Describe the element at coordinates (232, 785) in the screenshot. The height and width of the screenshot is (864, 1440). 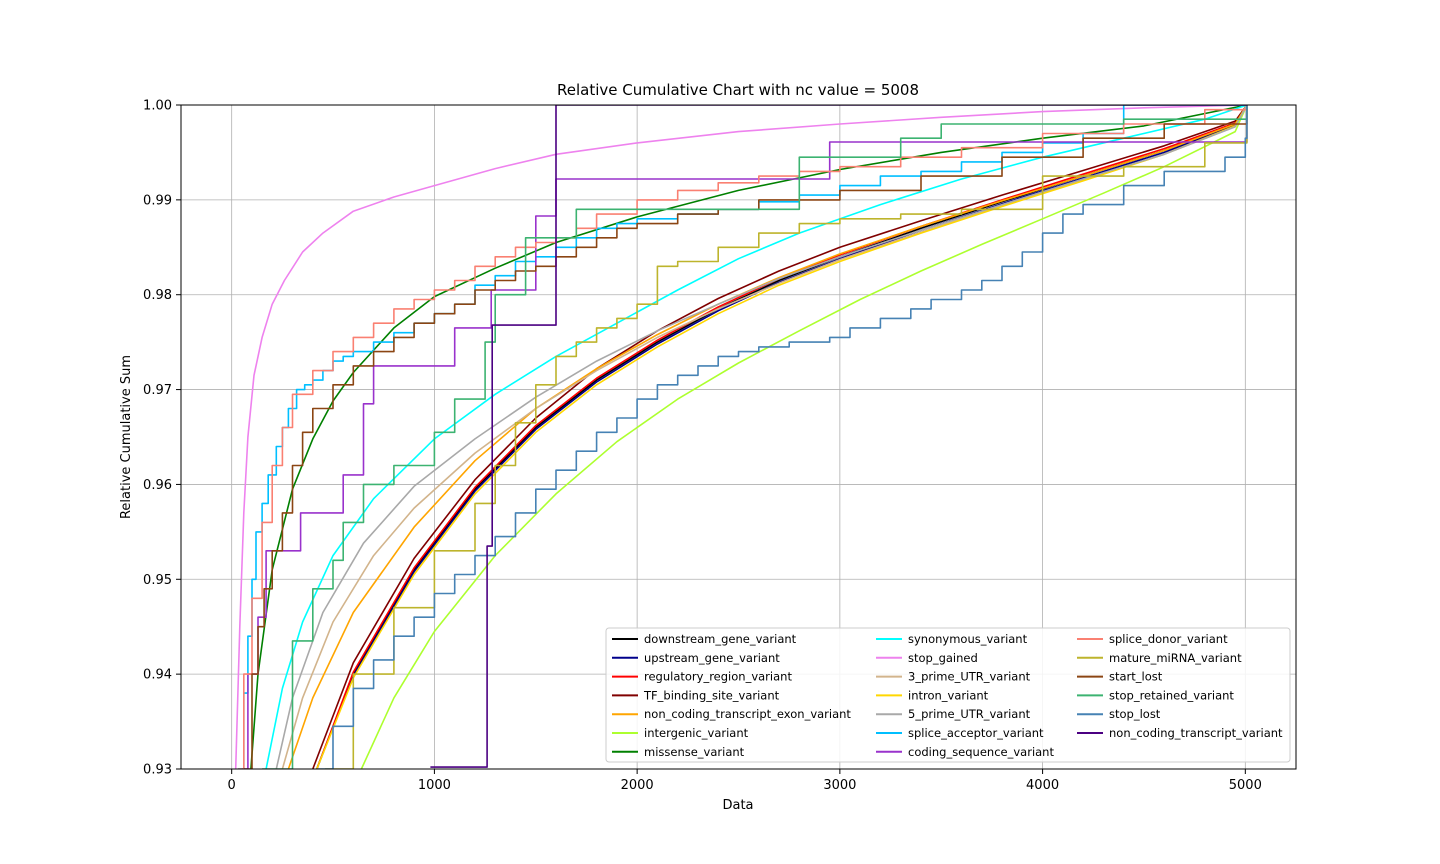
I see `x-tick-label: 0` at that location.